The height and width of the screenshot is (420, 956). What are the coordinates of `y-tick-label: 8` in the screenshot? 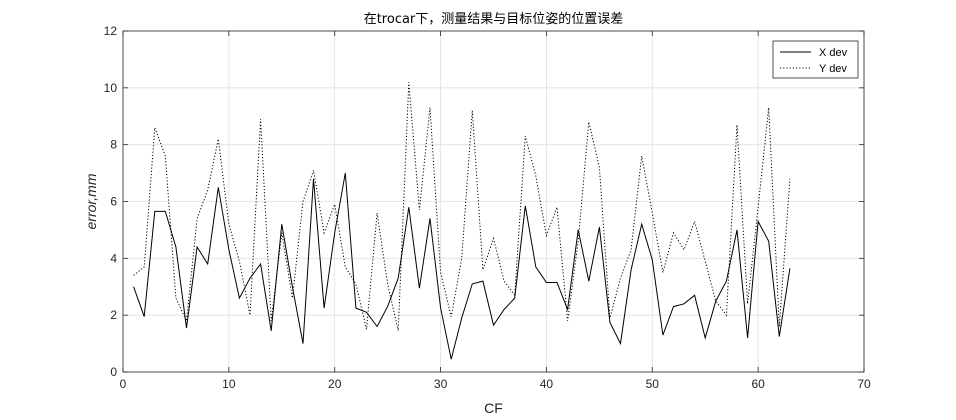 It's located at (113, 145).